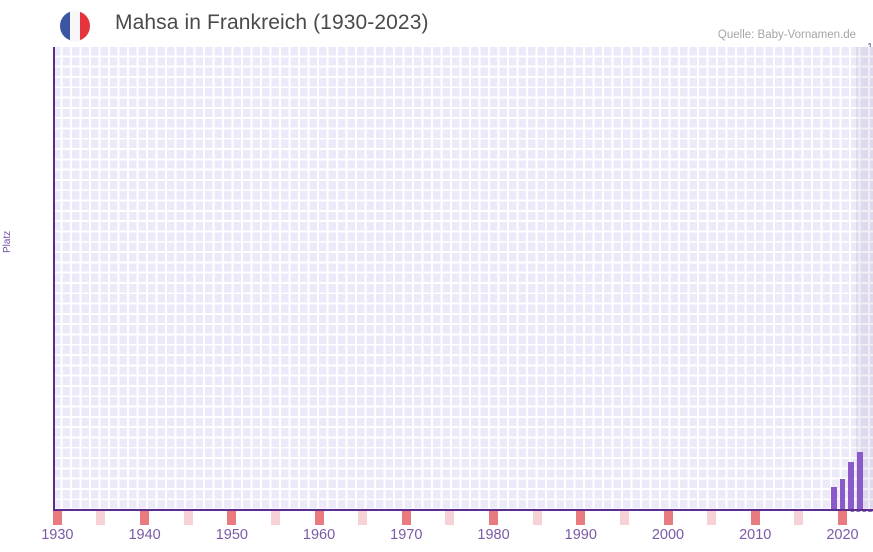 This screenshot has width=873, height=552. Describe the element at coordinates (755, 535) in the screenshot. I see `x-tick-label-2010: 2010` at that location.